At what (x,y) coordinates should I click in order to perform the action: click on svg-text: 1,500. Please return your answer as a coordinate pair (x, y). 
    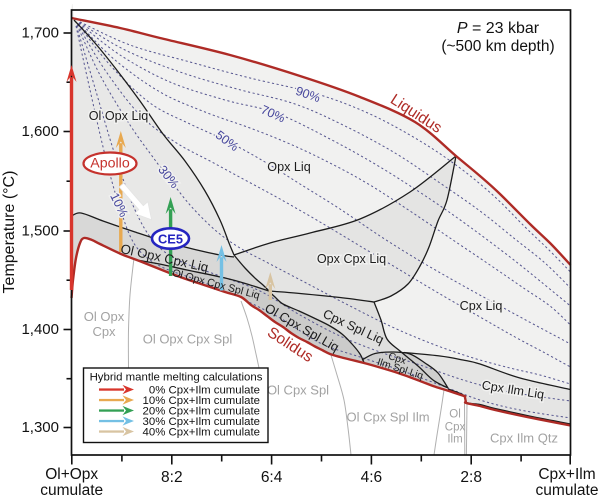
    Looking at the image, I should click on (40, 231).